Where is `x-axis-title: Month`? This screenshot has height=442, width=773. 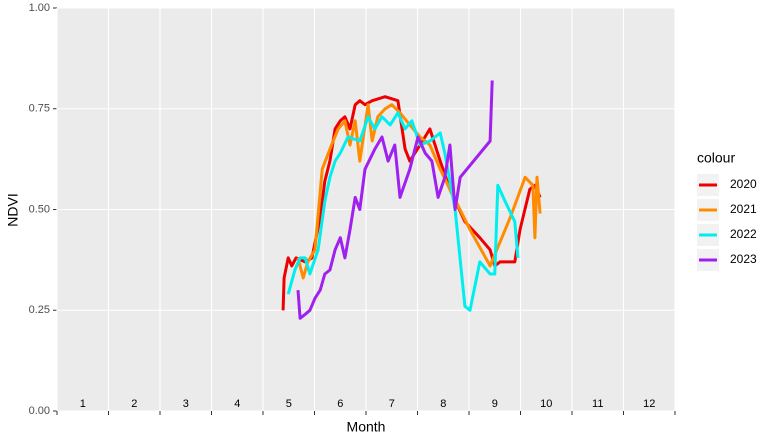
x-axis-title: Month is located at coordinates (366, 427).